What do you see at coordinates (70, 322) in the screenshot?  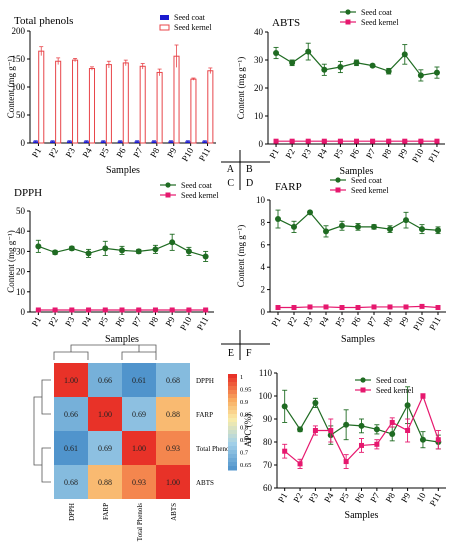 I see `x-tick-label: P3` at bounding box center [70, 322].